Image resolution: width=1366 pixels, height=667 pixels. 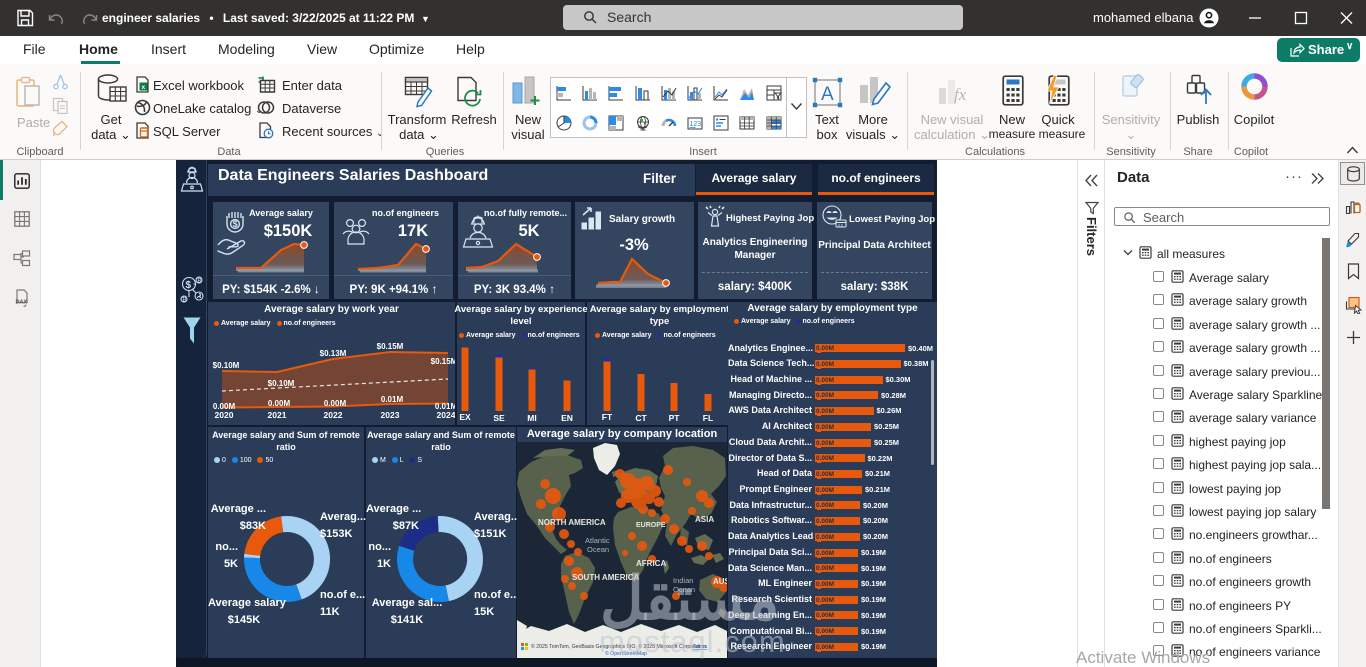 What do you see at coordinates (704, 519) in the screenshot?
I see `svg-text: ASIA` at bounding box center [704, 519].